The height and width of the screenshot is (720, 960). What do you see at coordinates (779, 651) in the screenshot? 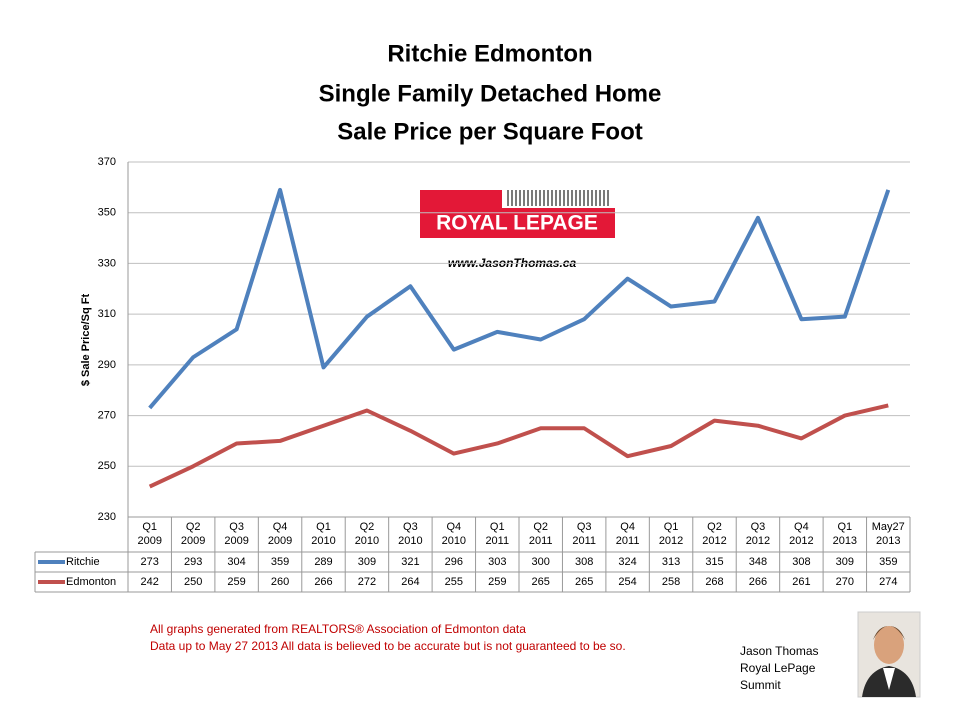
I see `agent-text: Jason Thomas` at bounding box center [779, 651].